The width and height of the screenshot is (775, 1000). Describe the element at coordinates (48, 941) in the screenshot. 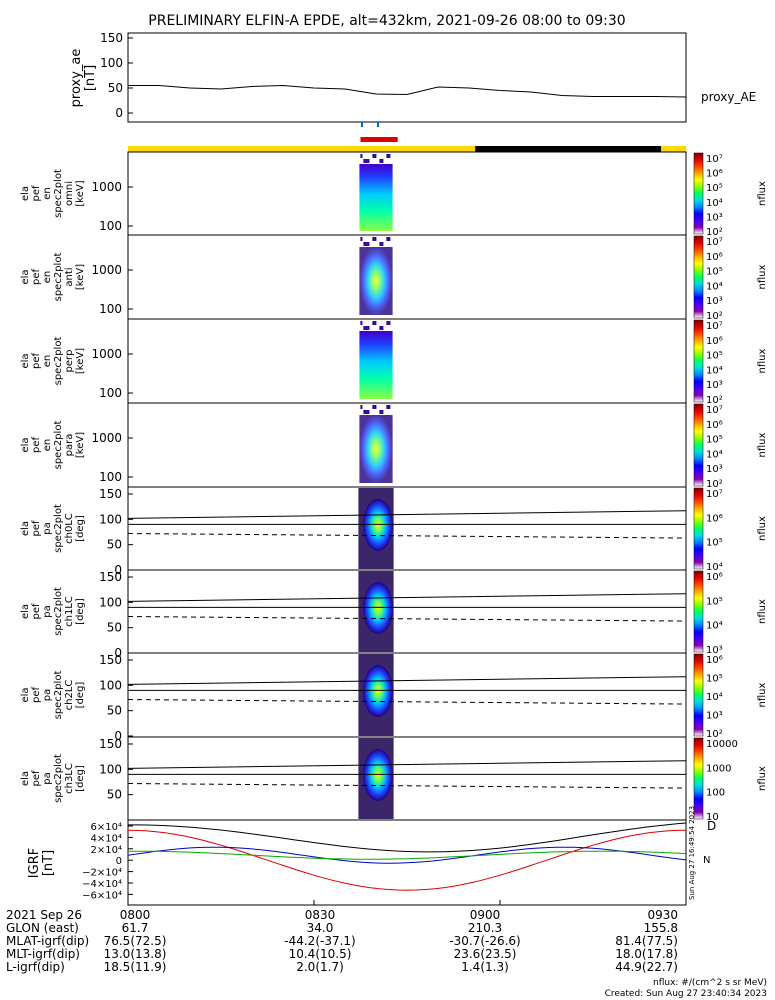

I see `ephemeris-row-label: MLAT-igrf(dip)` at that location.